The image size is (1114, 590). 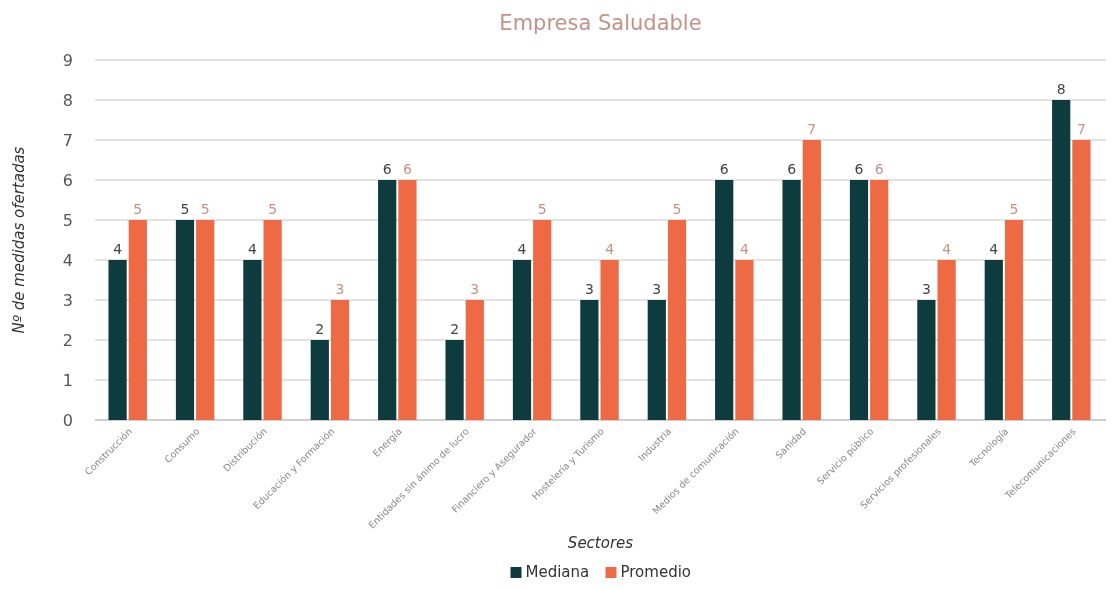 I want to click on y-tick-label: 2, so click(x=67, y=340).